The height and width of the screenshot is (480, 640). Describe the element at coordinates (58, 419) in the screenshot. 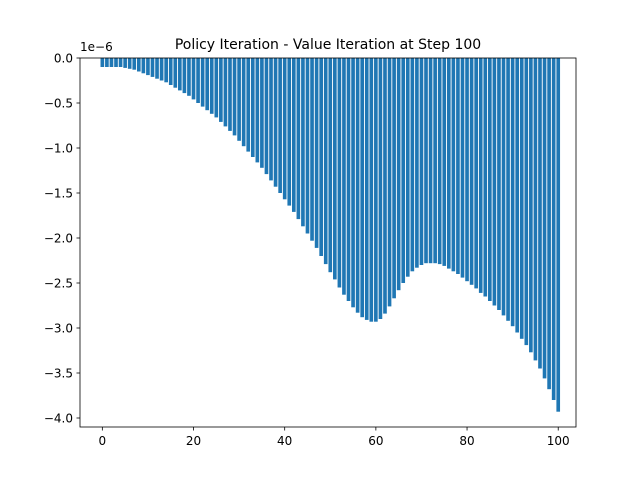

I see `y-tick-label: −4.0` at that location.